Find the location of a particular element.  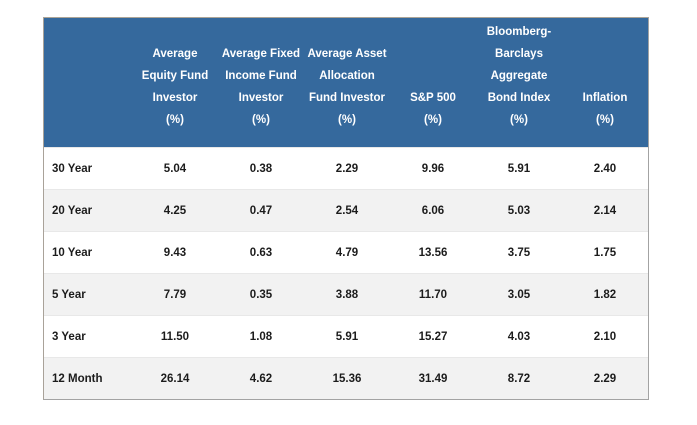

table-row-20-year: 20 Year 4.25 0.47 2.54 6.06 5.03 2.14 is located at coordinates (346, 210).